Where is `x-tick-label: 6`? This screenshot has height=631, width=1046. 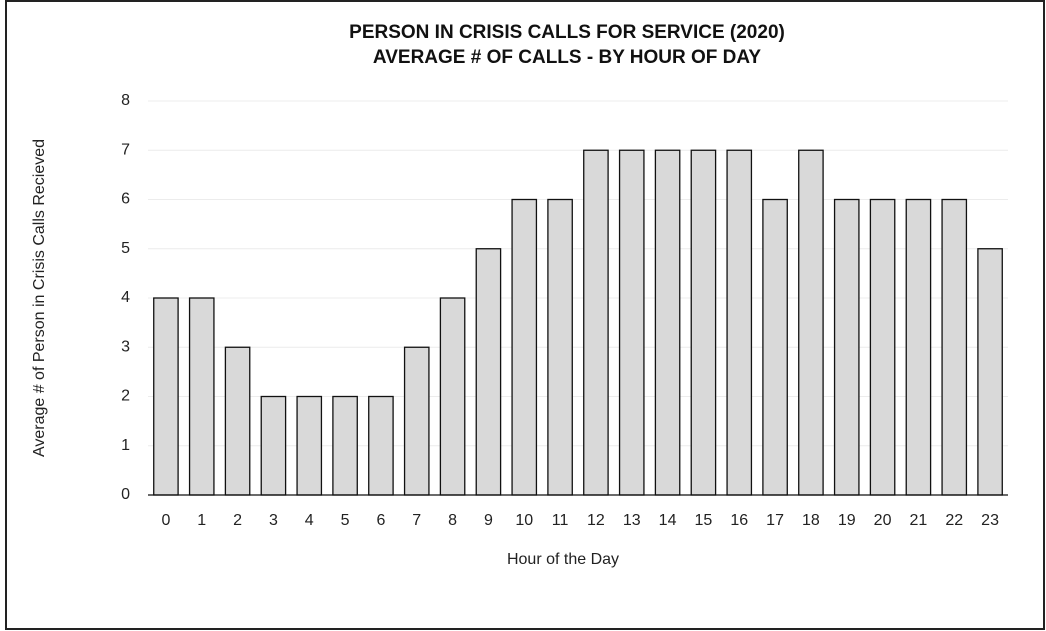
x-tick-label: 6 is located at coordinates (380, 520).